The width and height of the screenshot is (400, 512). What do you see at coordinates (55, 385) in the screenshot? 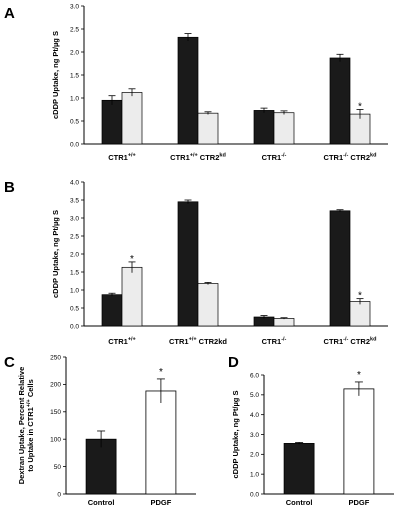
I see `y-tick-label: 200` at bounding box center [55, 385].